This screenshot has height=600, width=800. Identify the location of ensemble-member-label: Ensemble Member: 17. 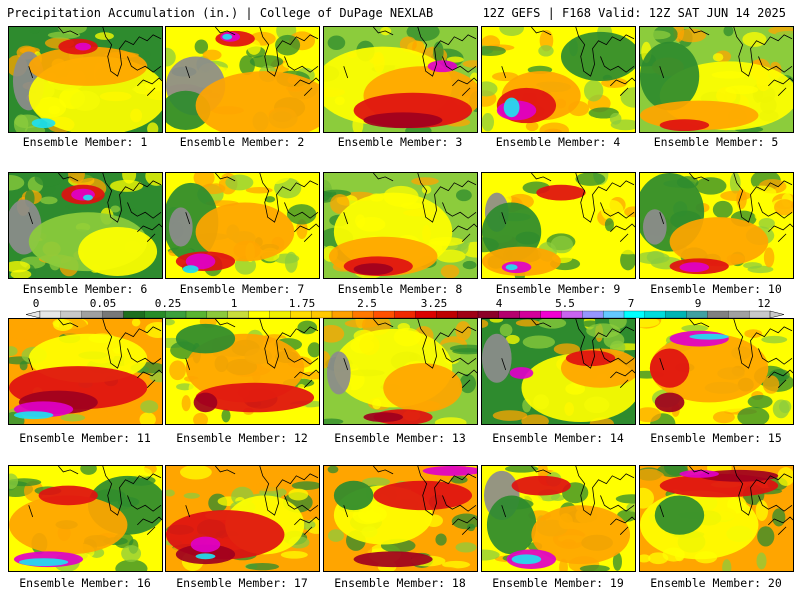
(242, 583).